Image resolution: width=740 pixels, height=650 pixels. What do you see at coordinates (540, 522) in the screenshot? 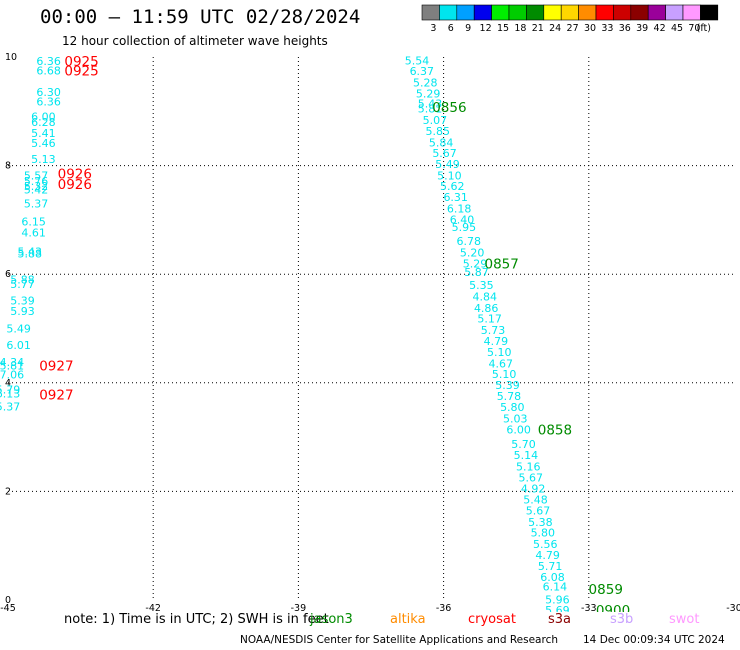
I see `wave-height-value: 5.38` at bounding box center [540, 522].